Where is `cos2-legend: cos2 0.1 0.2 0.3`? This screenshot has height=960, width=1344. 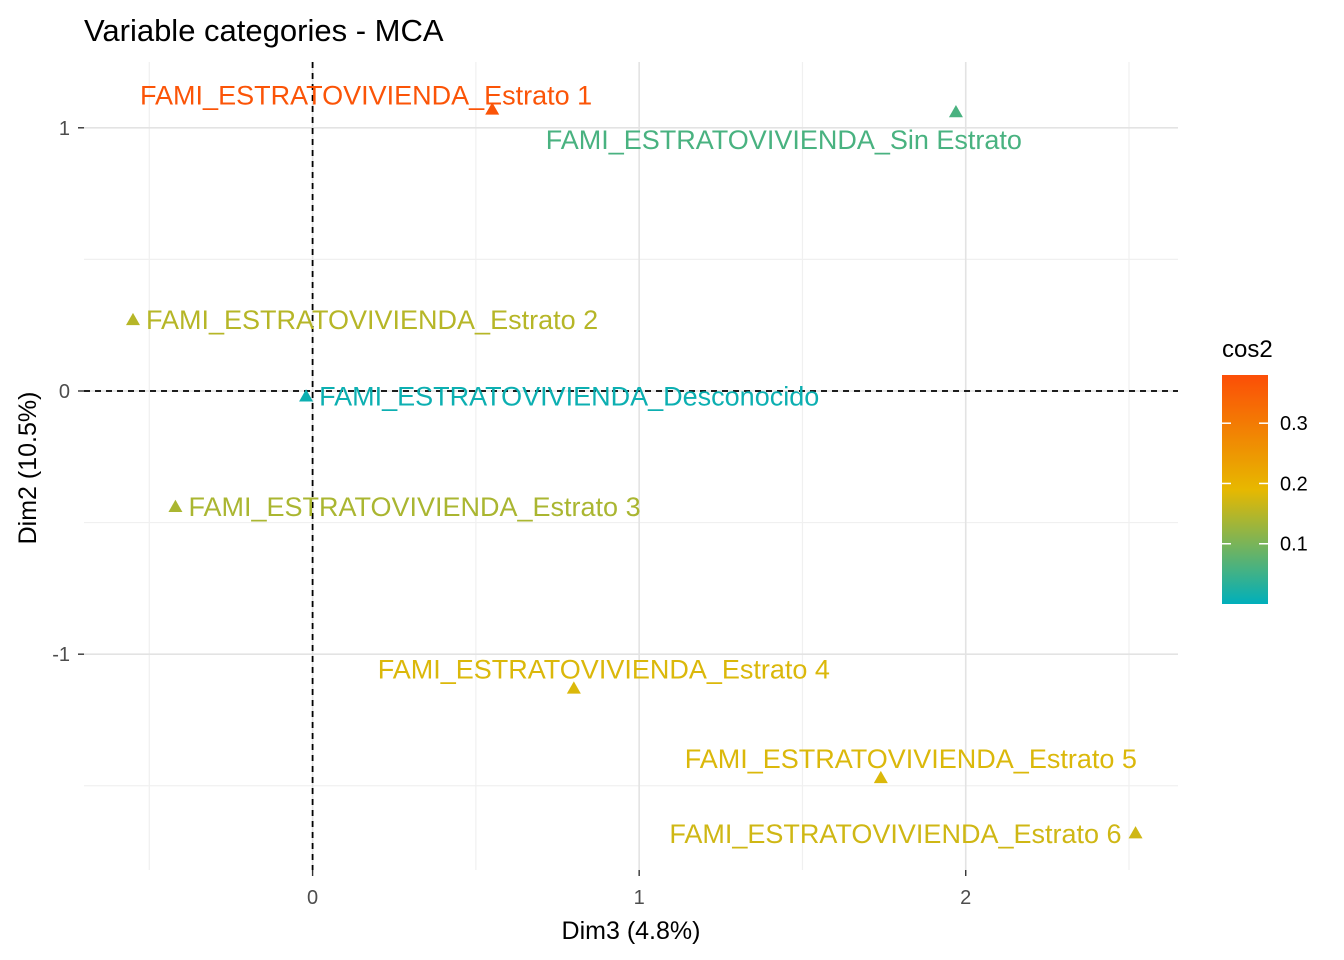
cos2-legend: cos2 0.1 0.2 0.3 is located at coordinates (1265, 470).